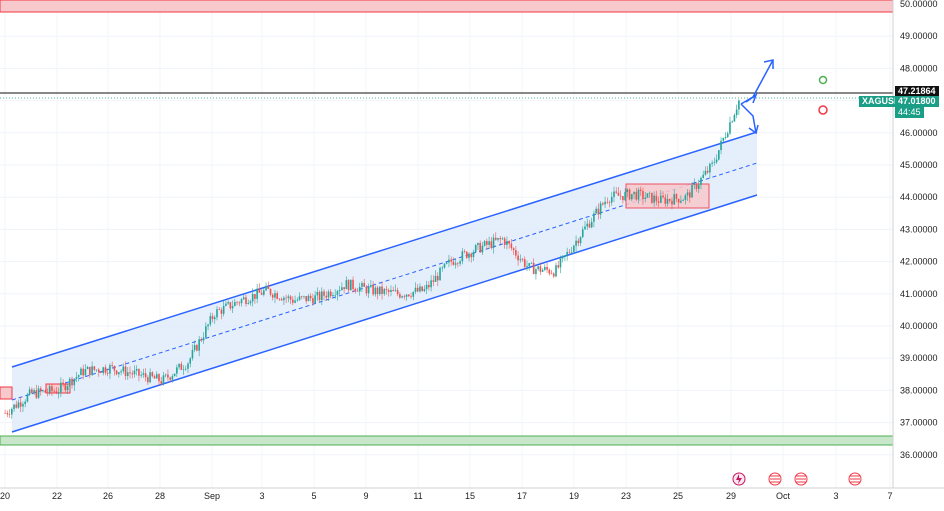 This screenshot has height=511, width=944. Describe the element at coordinates (447, 6) in the screenshot. I see `resistance-zone` at that location.